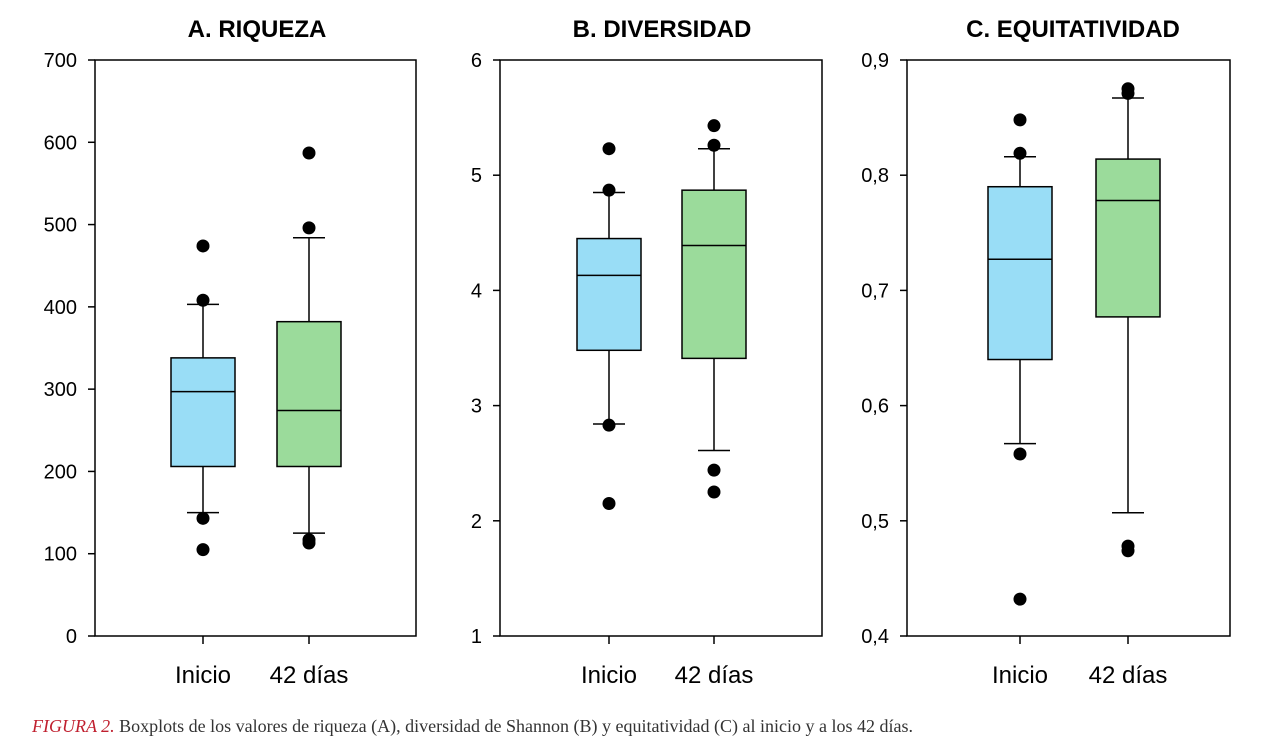  Describe the element at coordinates (309, 675) in the screenshot. I see `panel-1-category-label: 42 días` at that location.